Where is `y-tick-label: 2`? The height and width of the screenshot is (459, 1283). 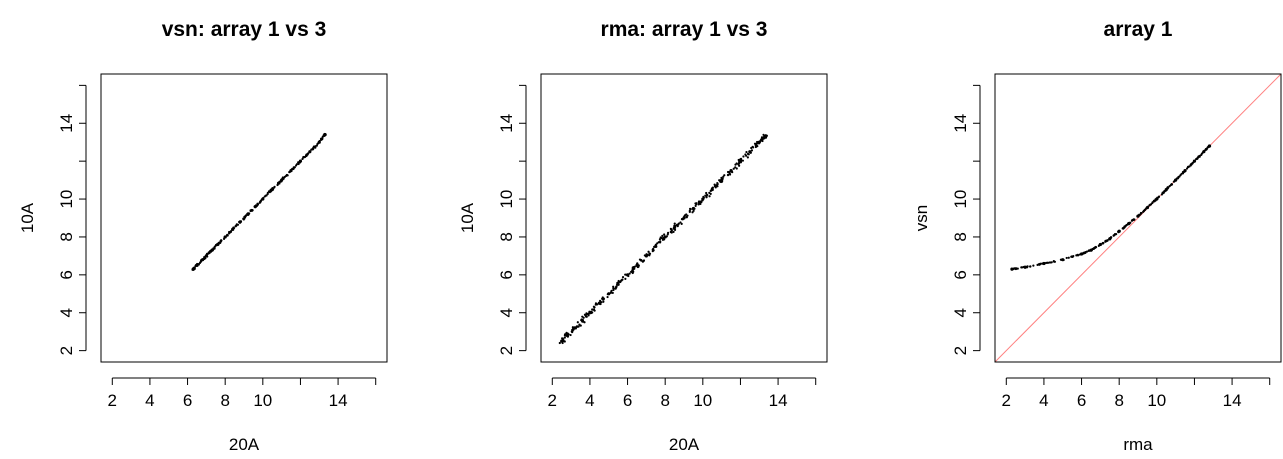
y-tick-label: 2 is located at coordinates (506, 350).